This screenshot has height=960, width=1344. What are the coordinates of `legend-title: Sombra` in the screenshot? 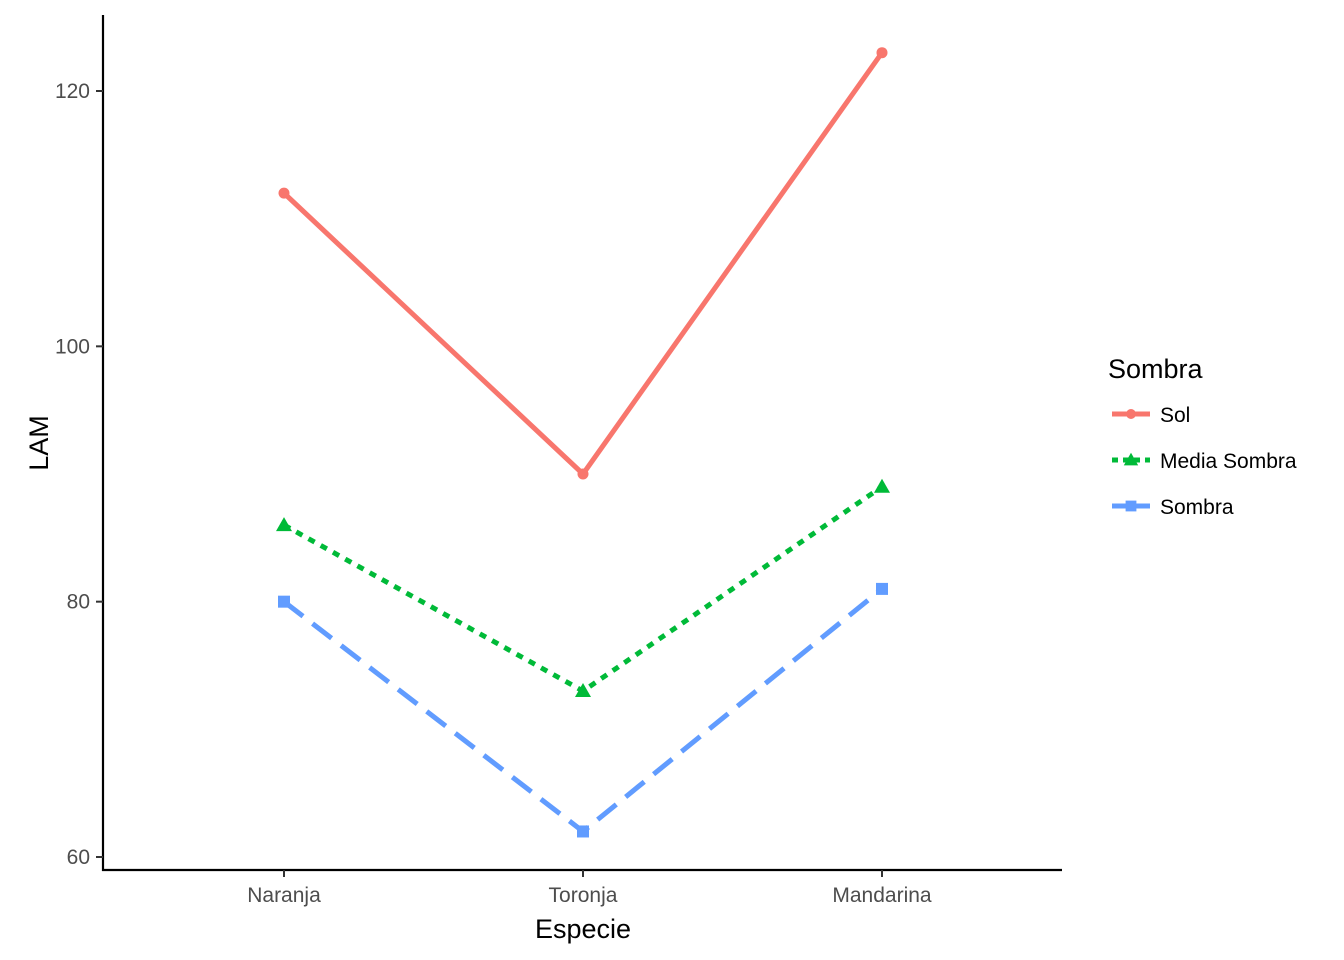 It's located at (1156, 369).